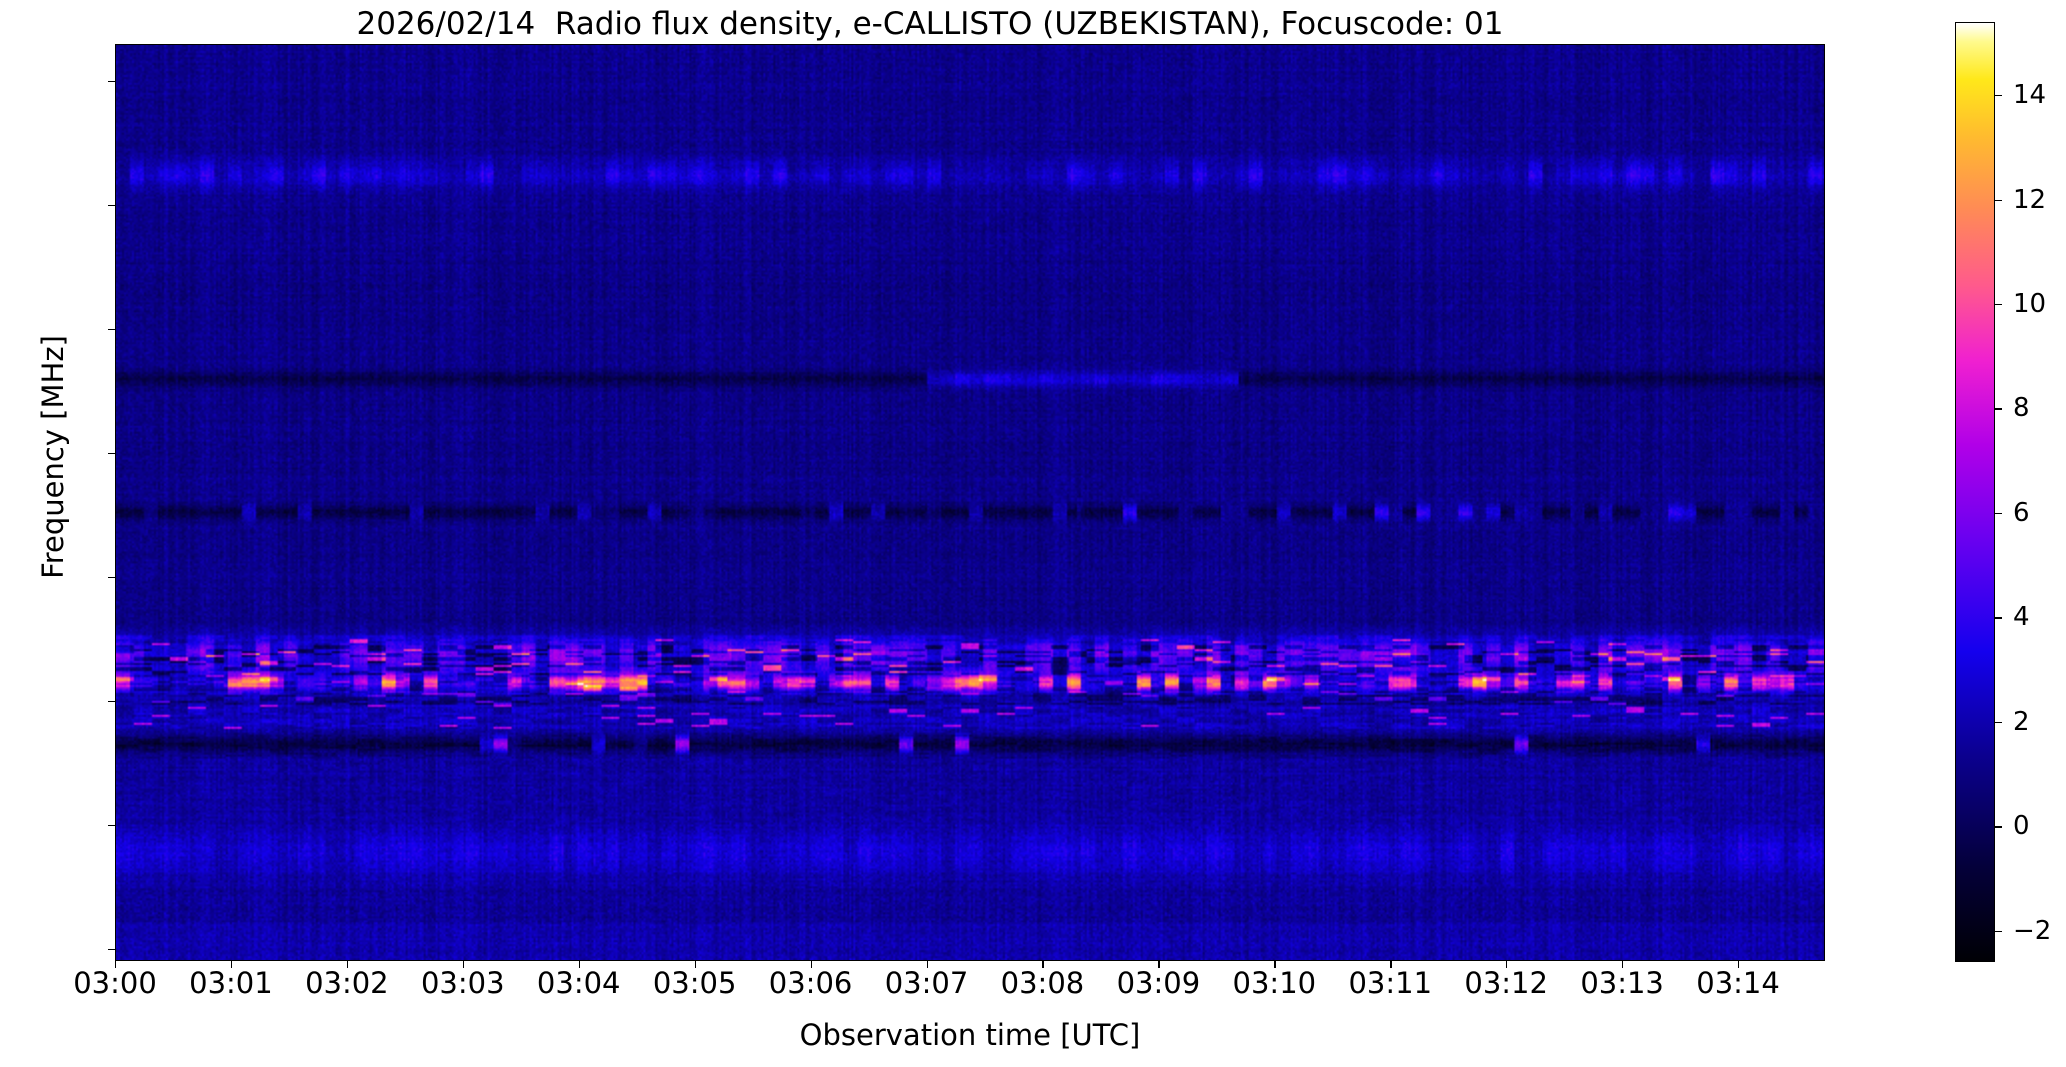 The width and height of the screenshot is (2066, 1067). Describe the element at coordinates (1506, 983) in the screenshot. I see `x-tick-label: 03:12` at that location.